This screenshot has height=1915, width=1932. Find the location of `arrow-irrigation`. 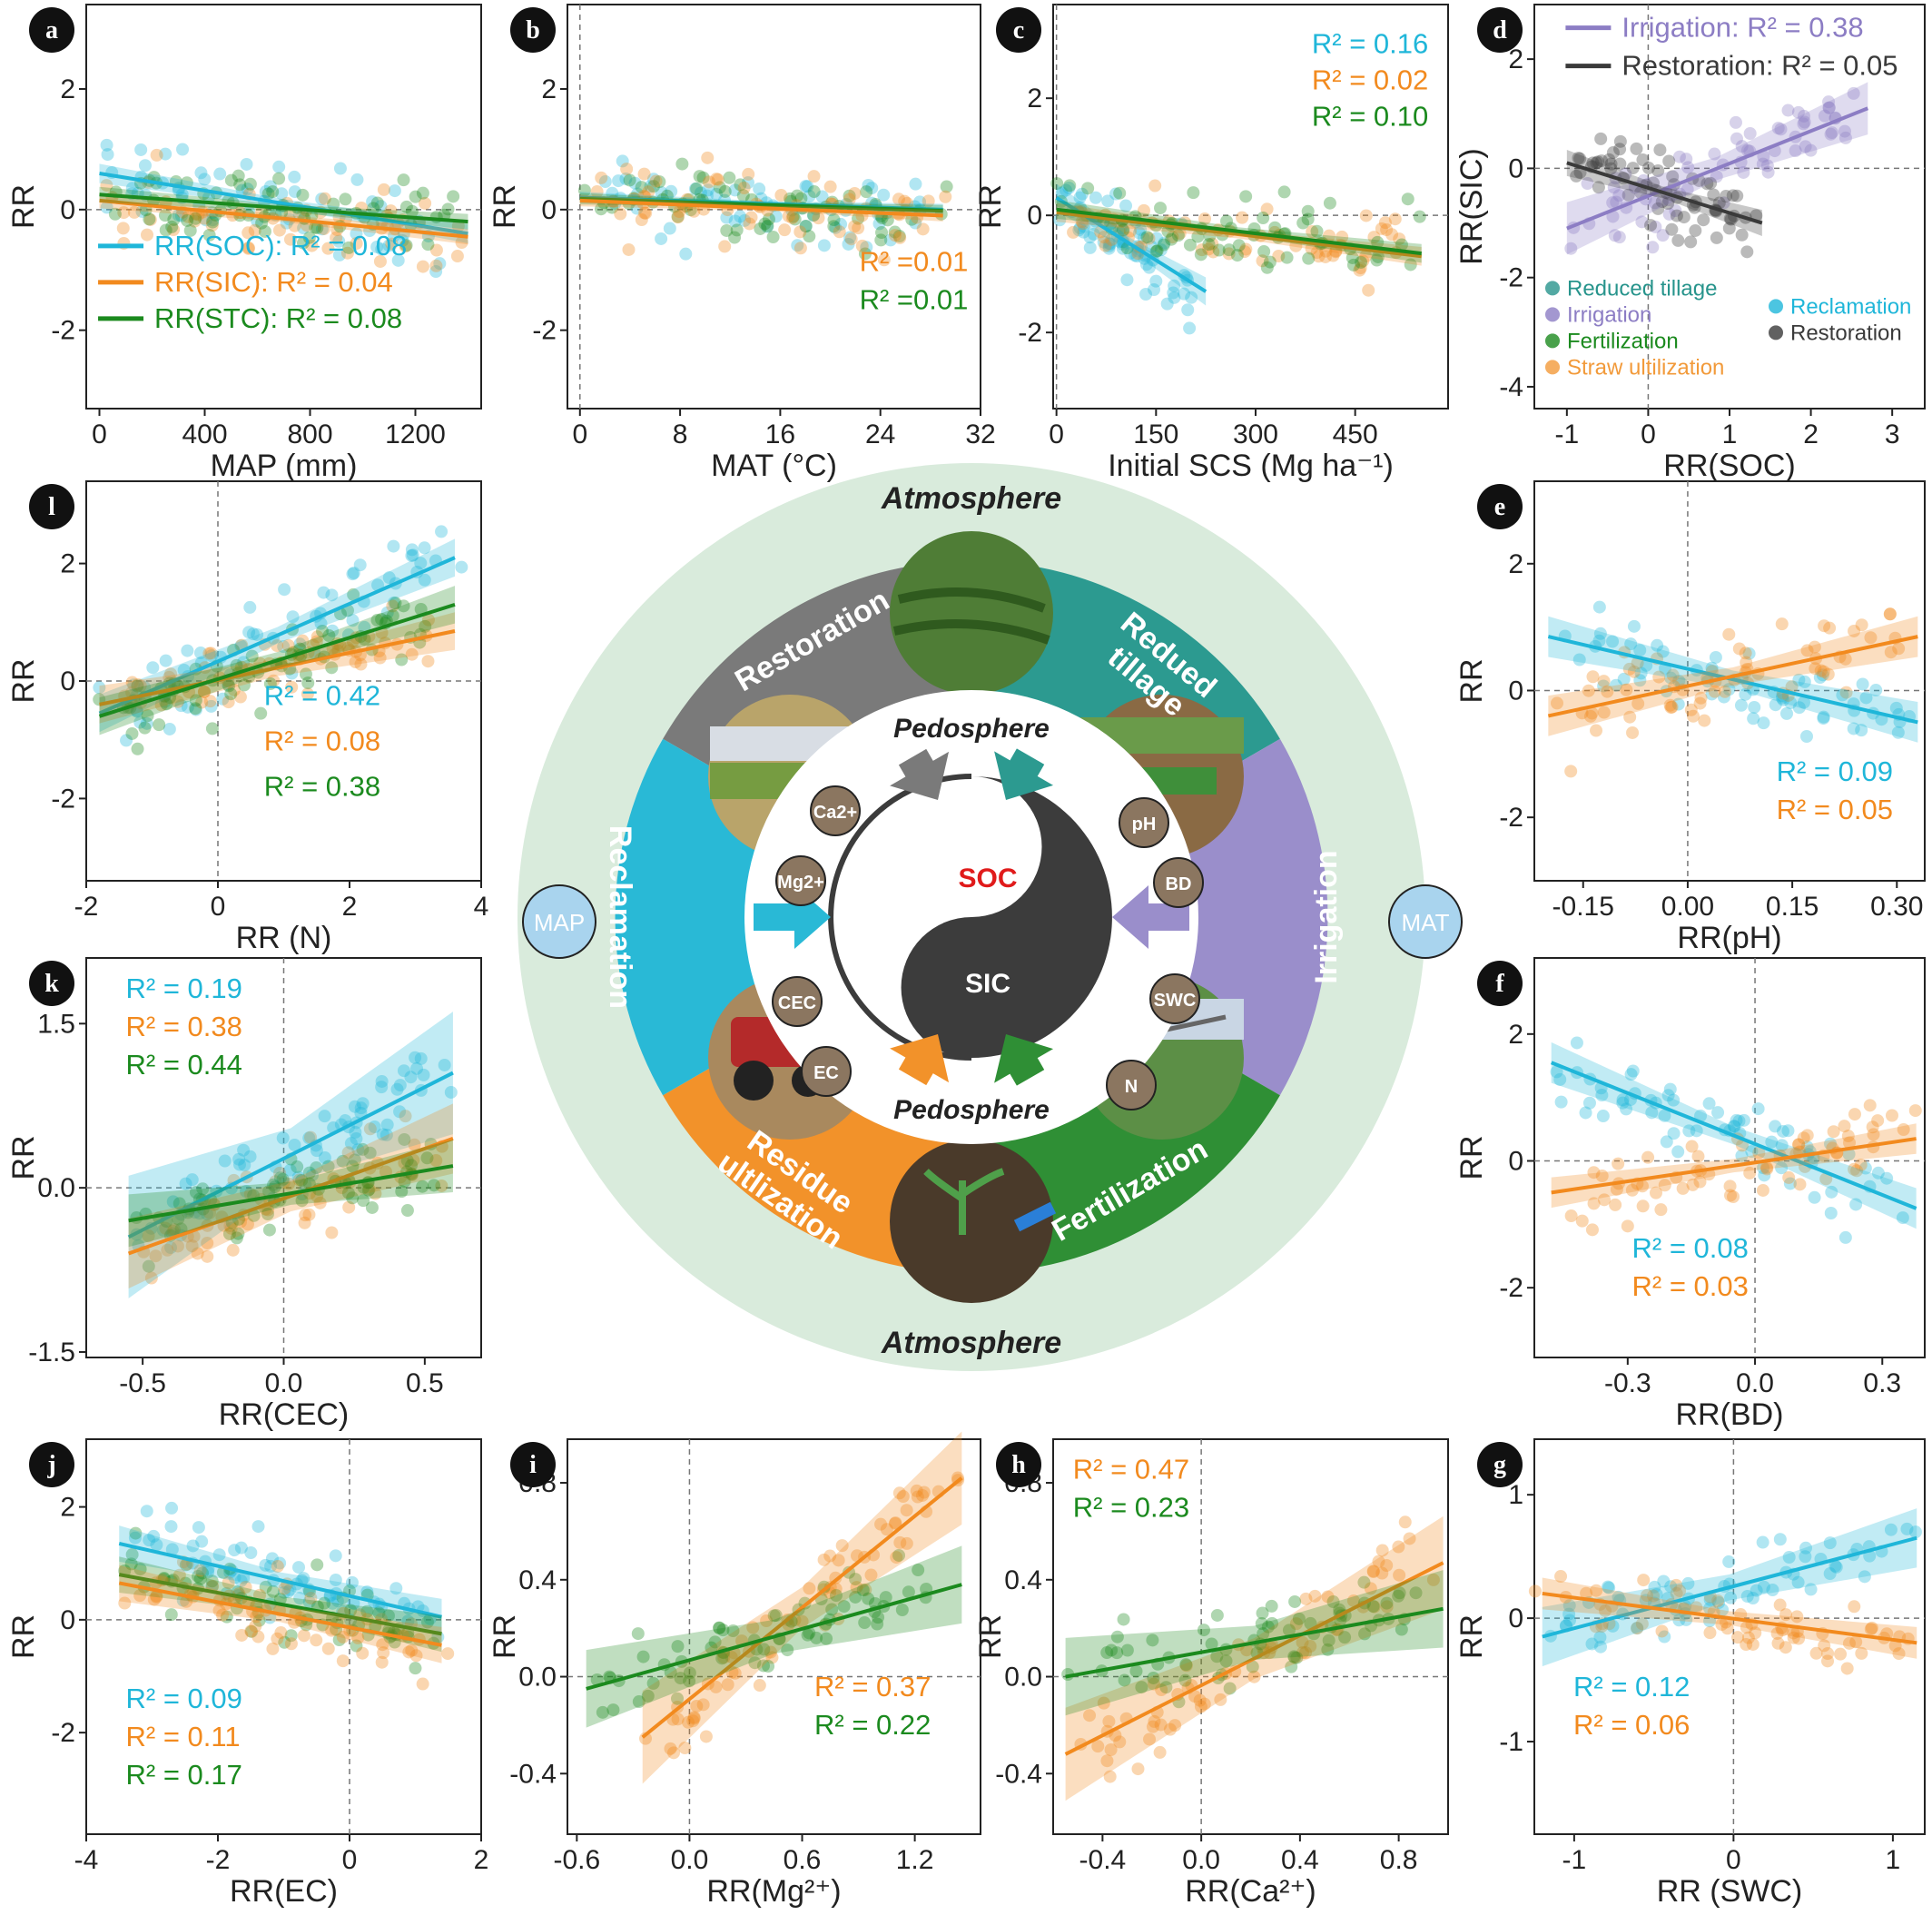

arrow-irrigation is located at coordinates (1150, 917).